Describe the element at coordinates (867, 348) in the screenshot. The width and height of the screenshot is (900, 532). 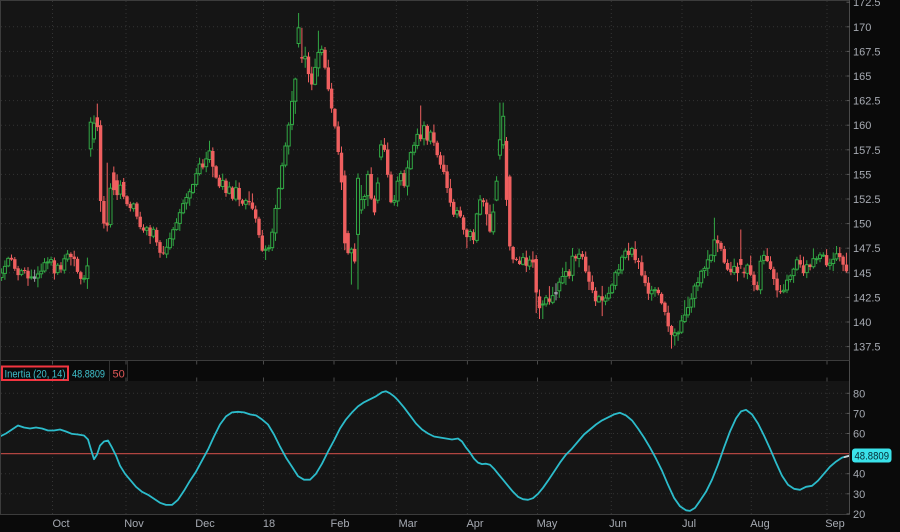
I see `svg-text: 137.5` at that location.